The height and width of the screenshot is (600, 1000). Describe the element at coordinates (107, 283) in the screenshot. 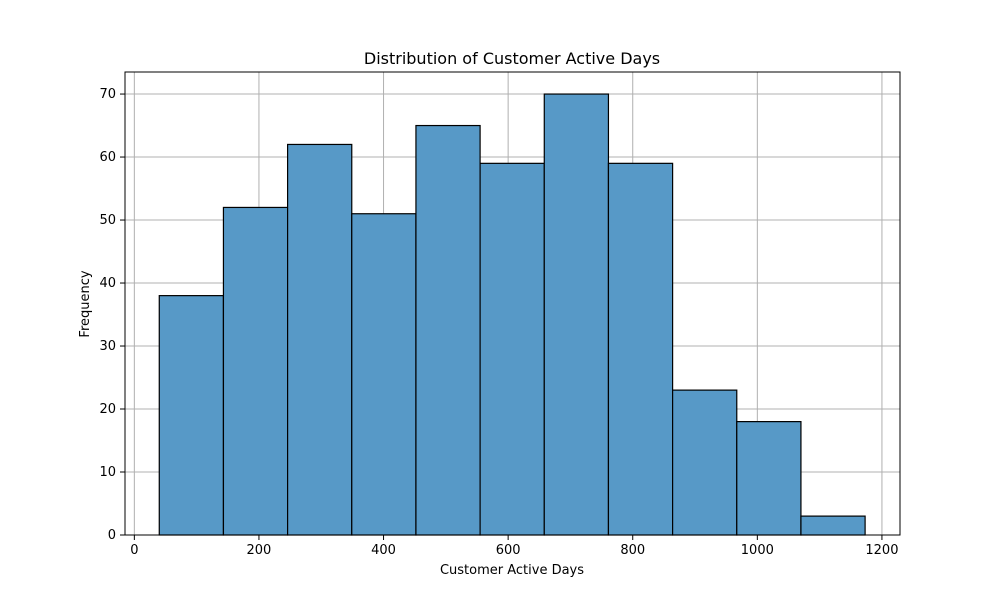

I see `y-tick-label-4: 40` at that location.